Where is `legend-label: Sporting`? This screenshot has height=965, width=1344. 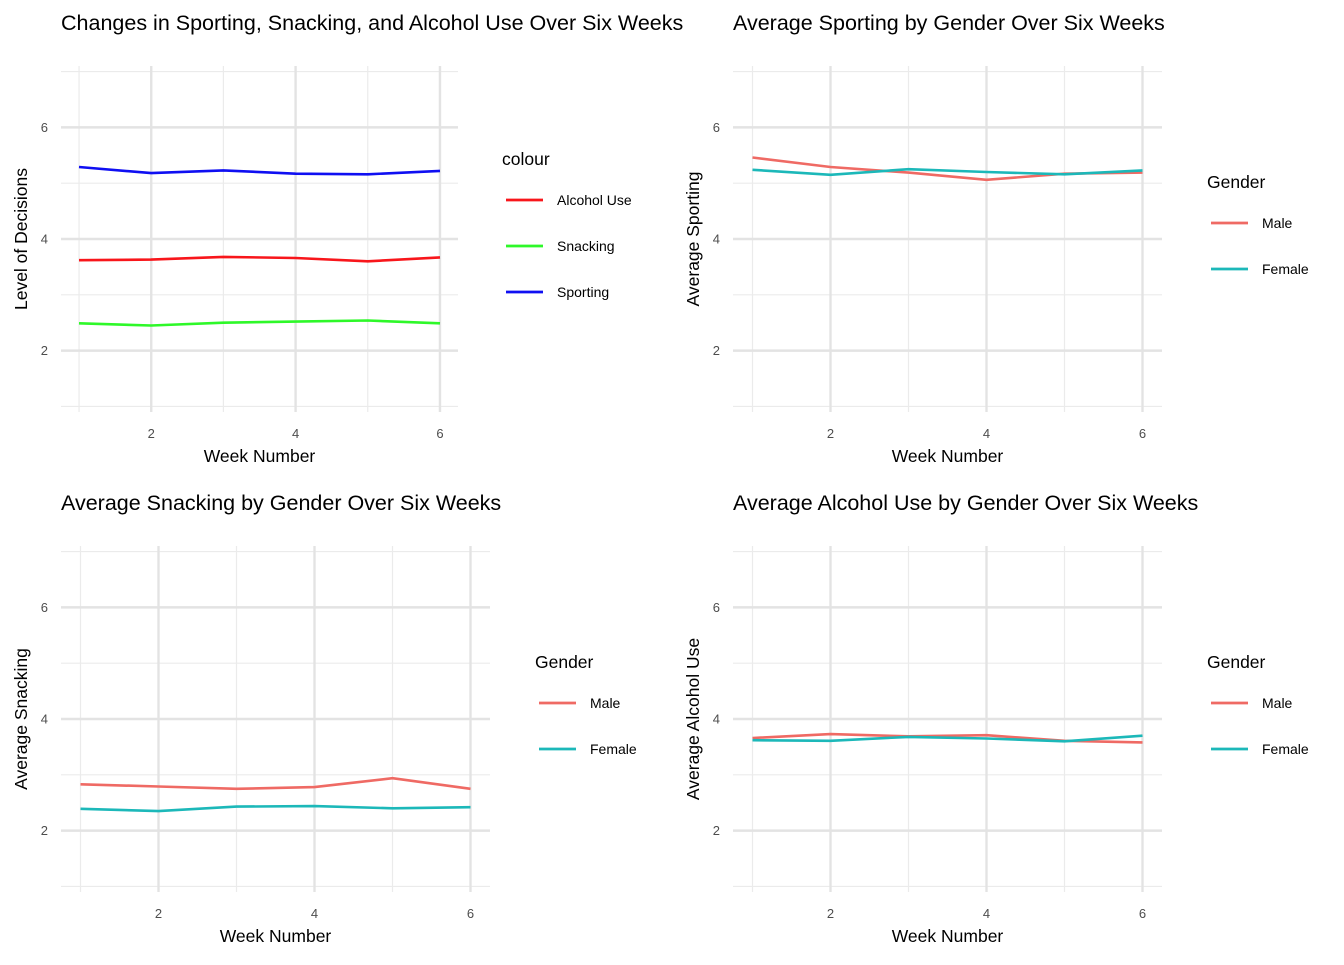
legend-label: Sporting is located at coordinates (583, 292).